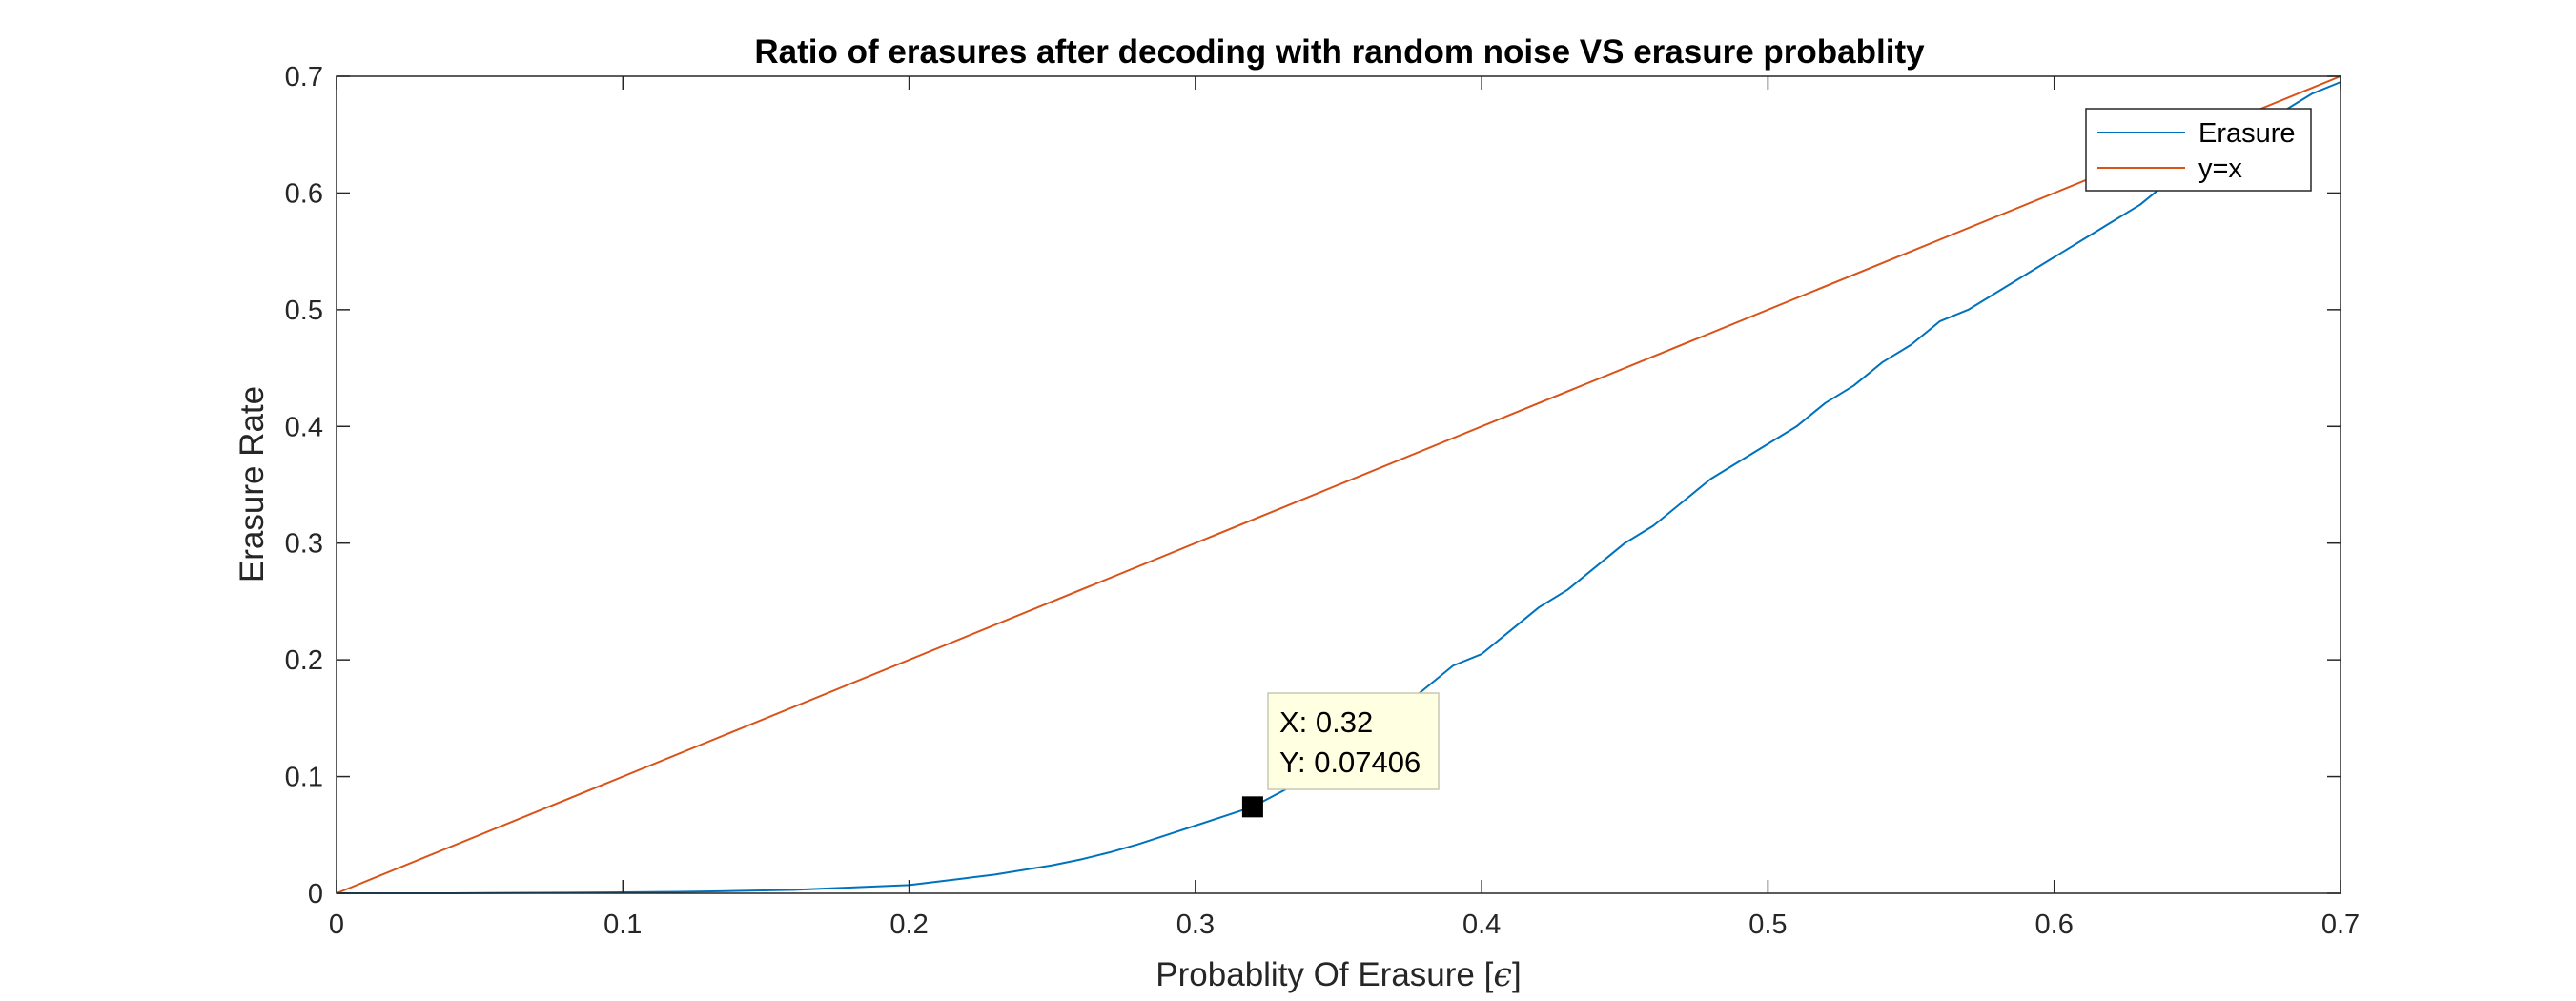 The height and width of the screenshot is (1001, 2576). What do you see at coordinates (304, 544) in the screenshot?
I see `y-tick-label: 0.3` at bounding box center [304, 544].